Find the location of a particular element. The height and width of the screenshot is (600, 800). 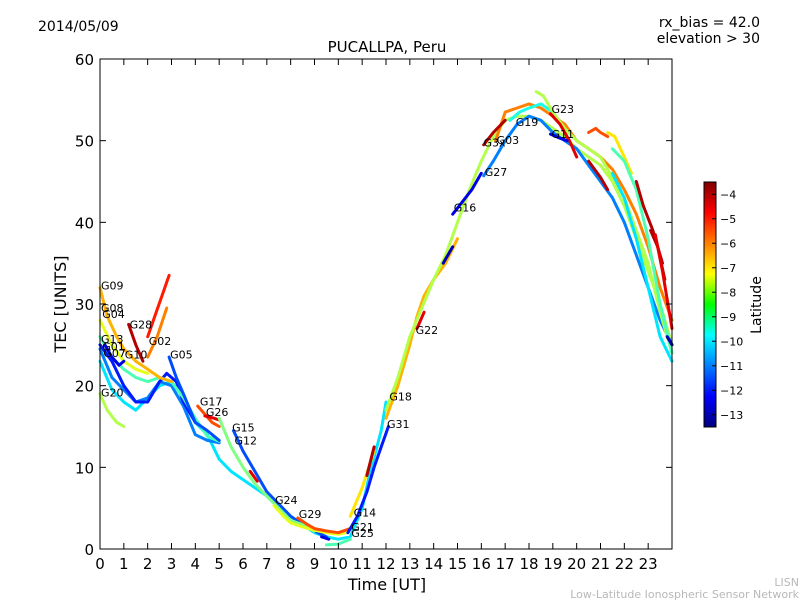

colorbar-ticks: −4 −5 −6 −7 −8 −9 −10 −11 −12 −13 is located at coordinates (727, 305).